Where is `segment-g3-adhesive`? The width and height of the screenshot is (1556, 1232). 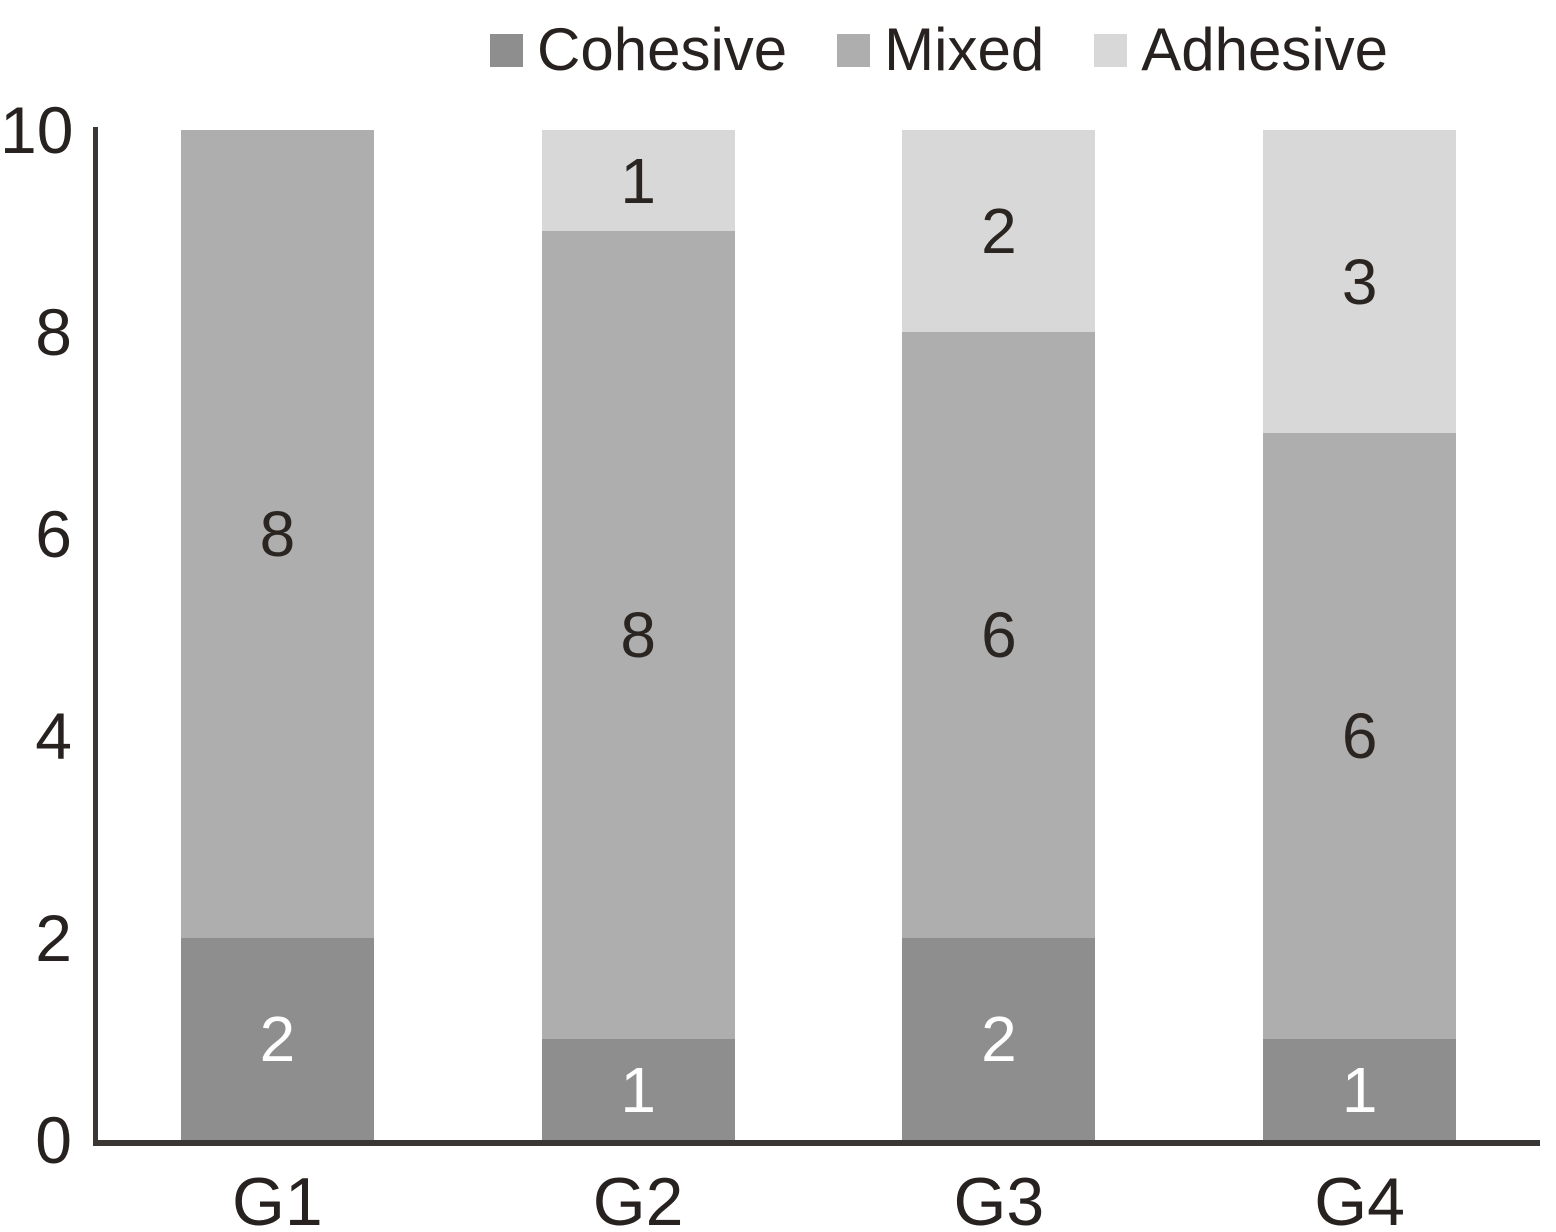
segment-g3-adhesive is located at coordinates (999, 231).